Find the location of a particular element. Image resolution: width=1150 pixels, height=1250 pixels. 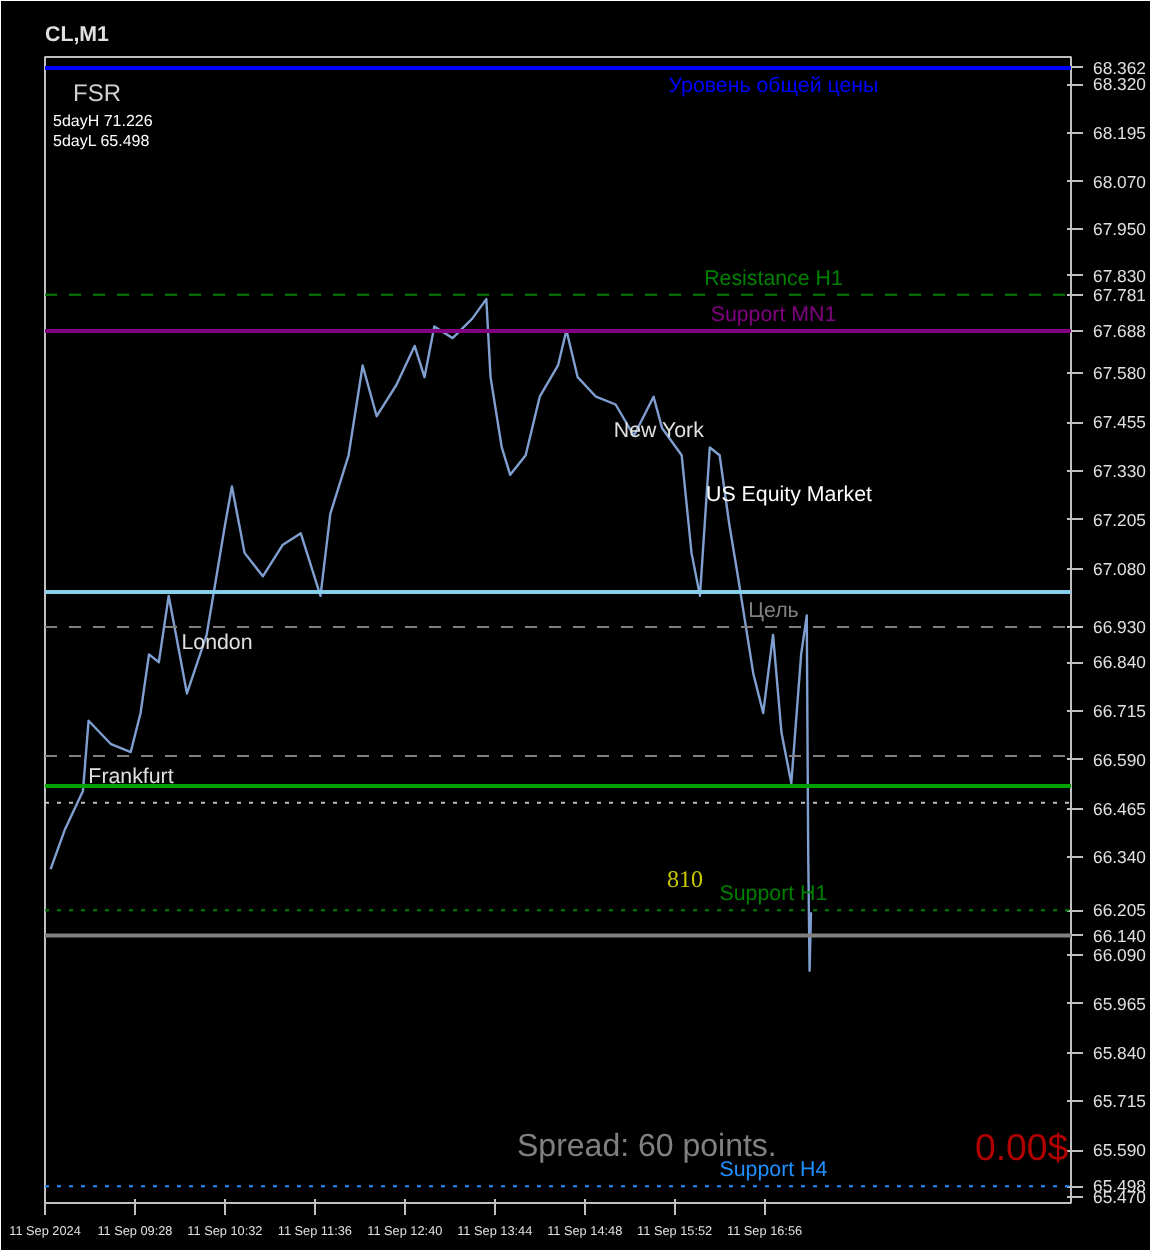

y-tick-label: 67.688 is located at coordinates (1120, 331).